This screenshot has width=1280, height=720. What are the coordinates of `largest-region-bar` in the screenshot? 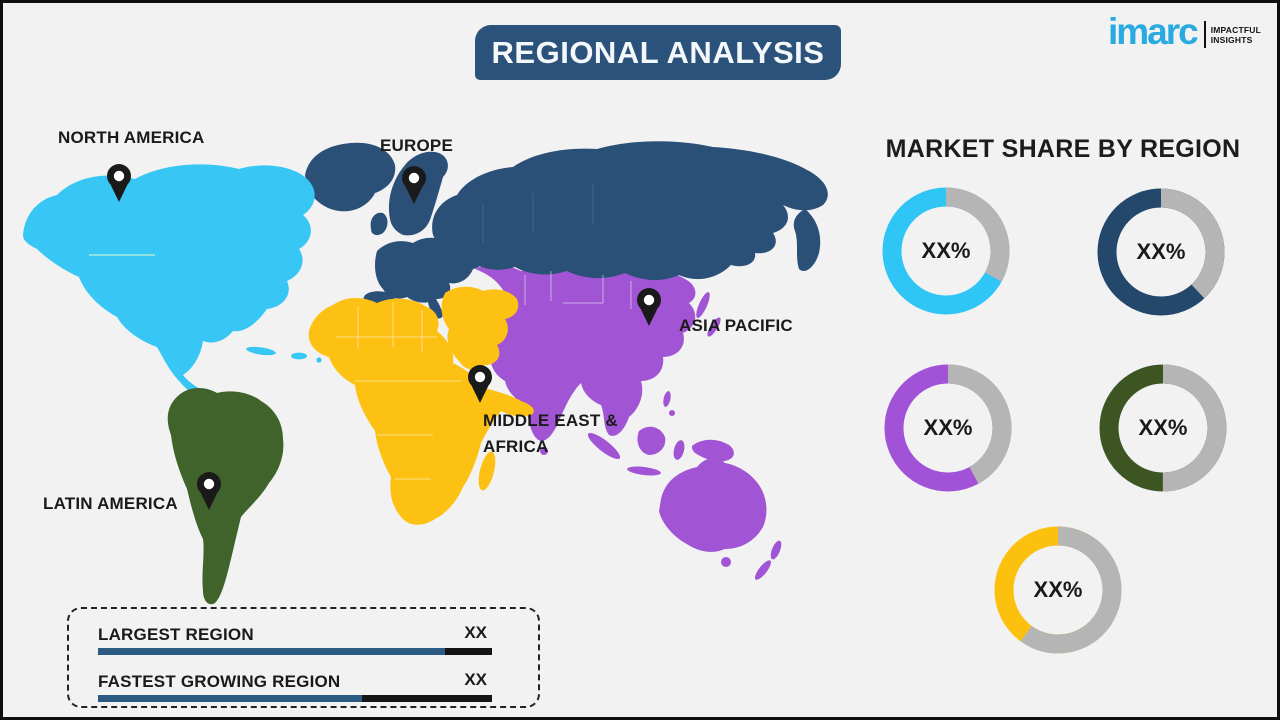 It's located at (295, 651).